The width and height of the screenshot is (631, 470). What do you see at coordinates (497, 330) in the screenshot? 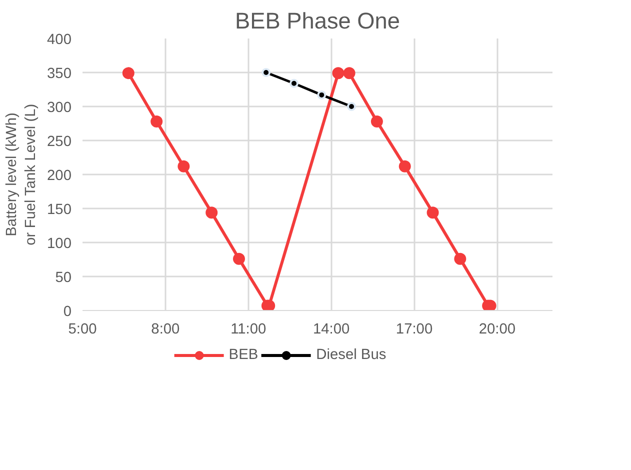
I see `x-tick-label: 20:00` at bounding box center [497, 330].